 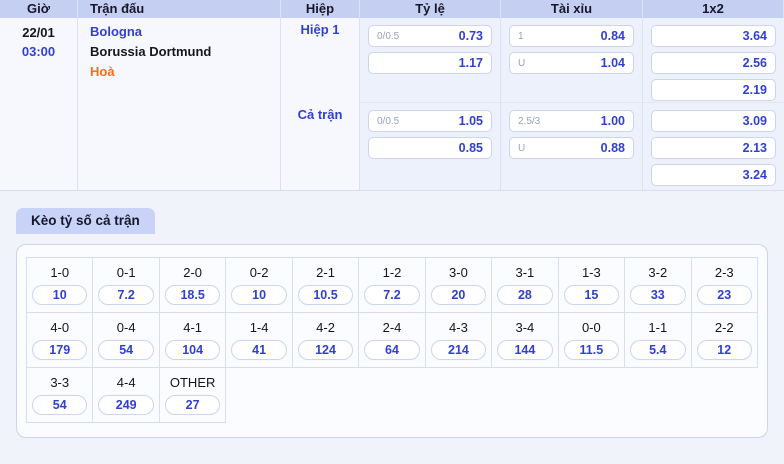 I want to click on odds-value: 3.64, so click(x=754, y=36).